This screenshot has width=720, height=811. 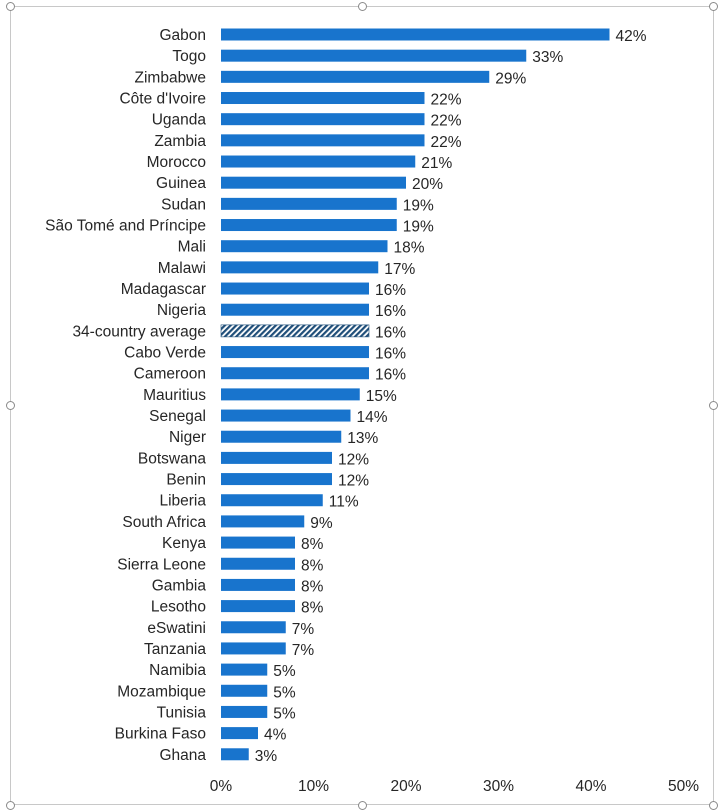 What do you see at coordinates (446, 121) in the screenshot?
I see `data-label-uganda: 22%` at bounding box center [446, 121].